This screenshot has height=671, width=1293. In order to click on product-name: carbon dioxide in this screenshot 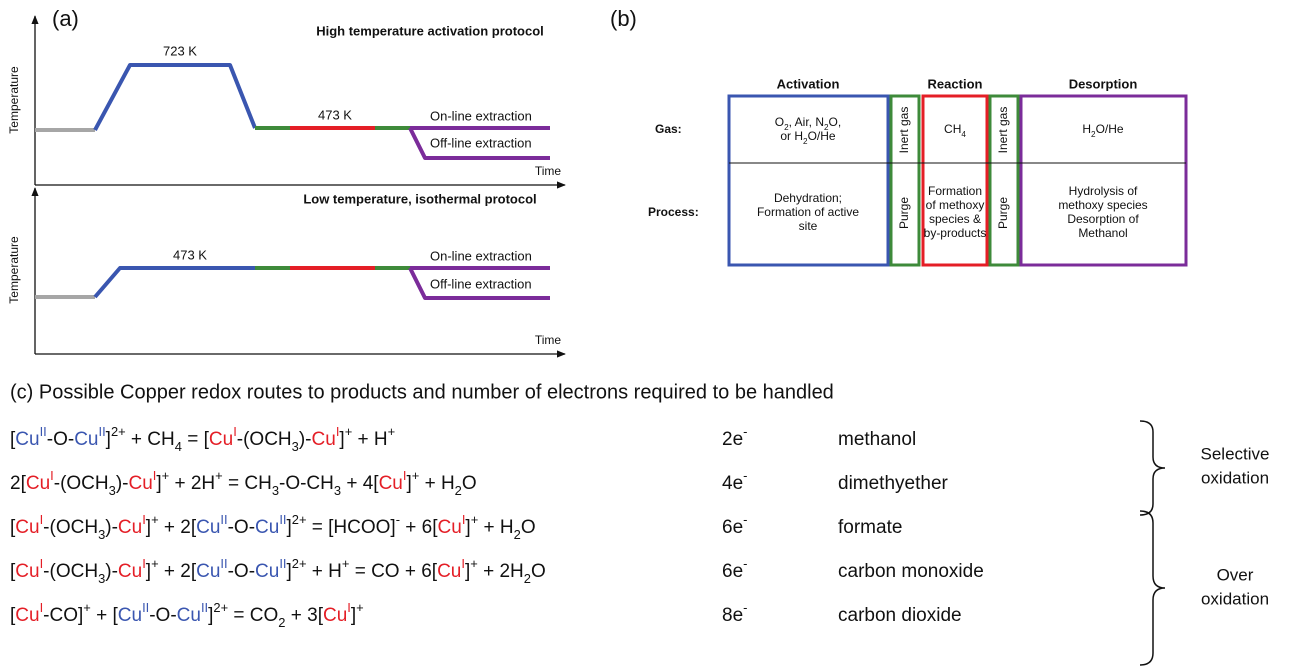, I will do `click(900, 615)`.